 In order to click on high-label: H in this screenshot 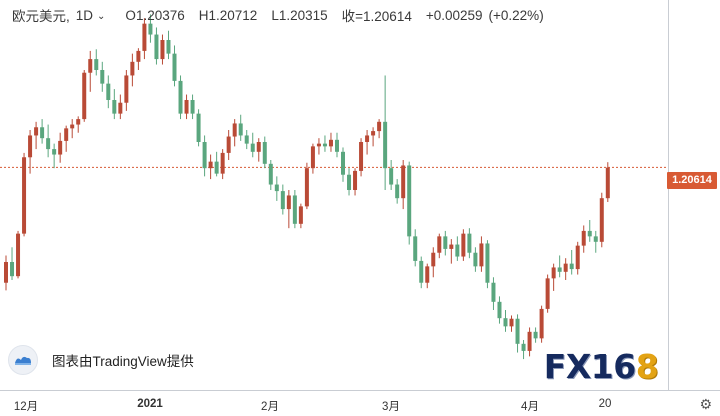, I will do `click(203, 15)`.